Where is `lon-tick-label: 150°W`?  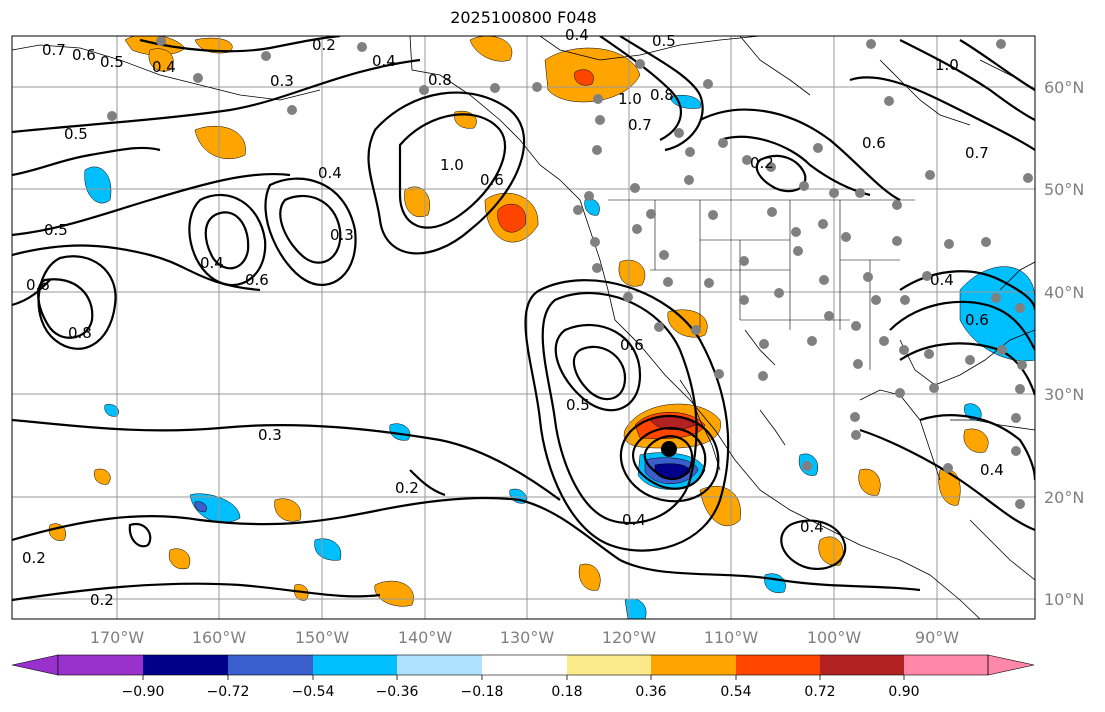 lon-tick-label: 150°W is located at coordinates (322, 637).